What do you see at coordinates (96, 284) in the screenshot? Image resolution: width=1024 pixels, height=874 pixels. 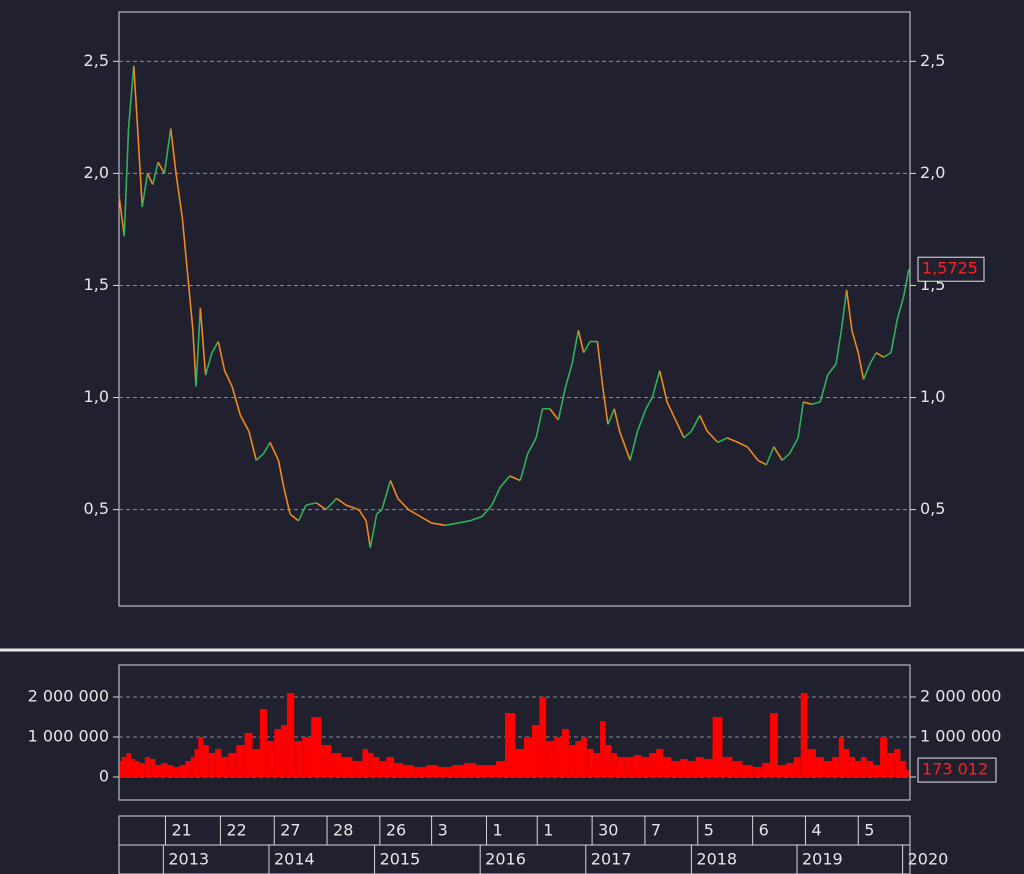 I see `y-tick-label: 1,5` at bounding box center [96, 284].